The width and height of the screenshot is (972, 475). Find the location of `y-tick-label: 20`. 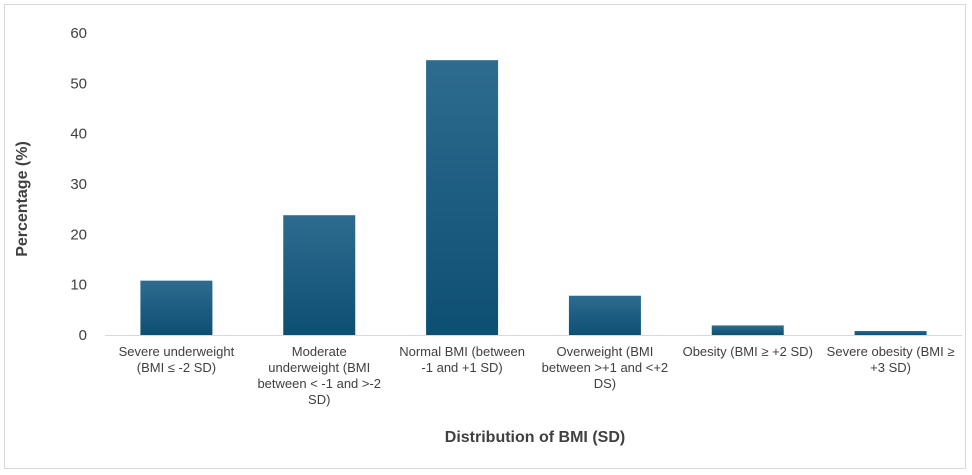

y-tick-label: 20 is located at coordinates (78, 234).